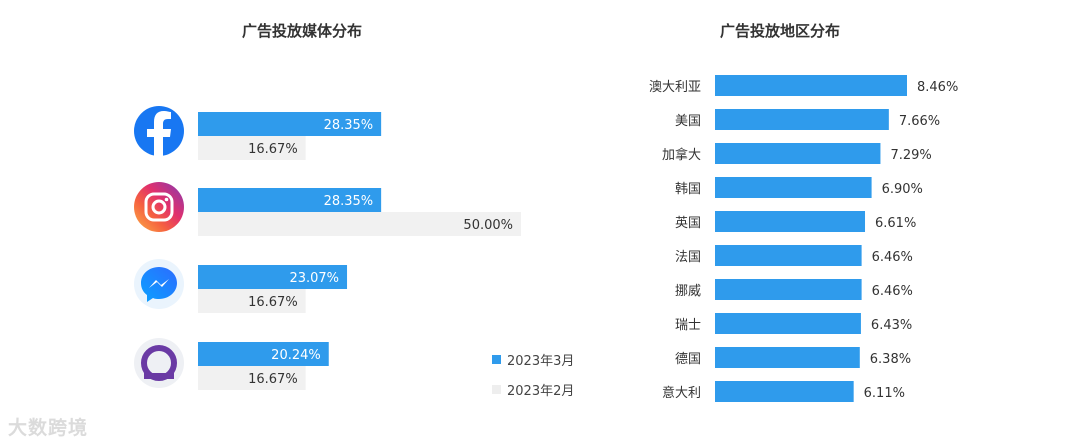 The image size is (1080, 447). What do you see at coordinates (688, 121) in the screenshot?
I see `region-category-1: 美国` at bounding box center [688, 121].